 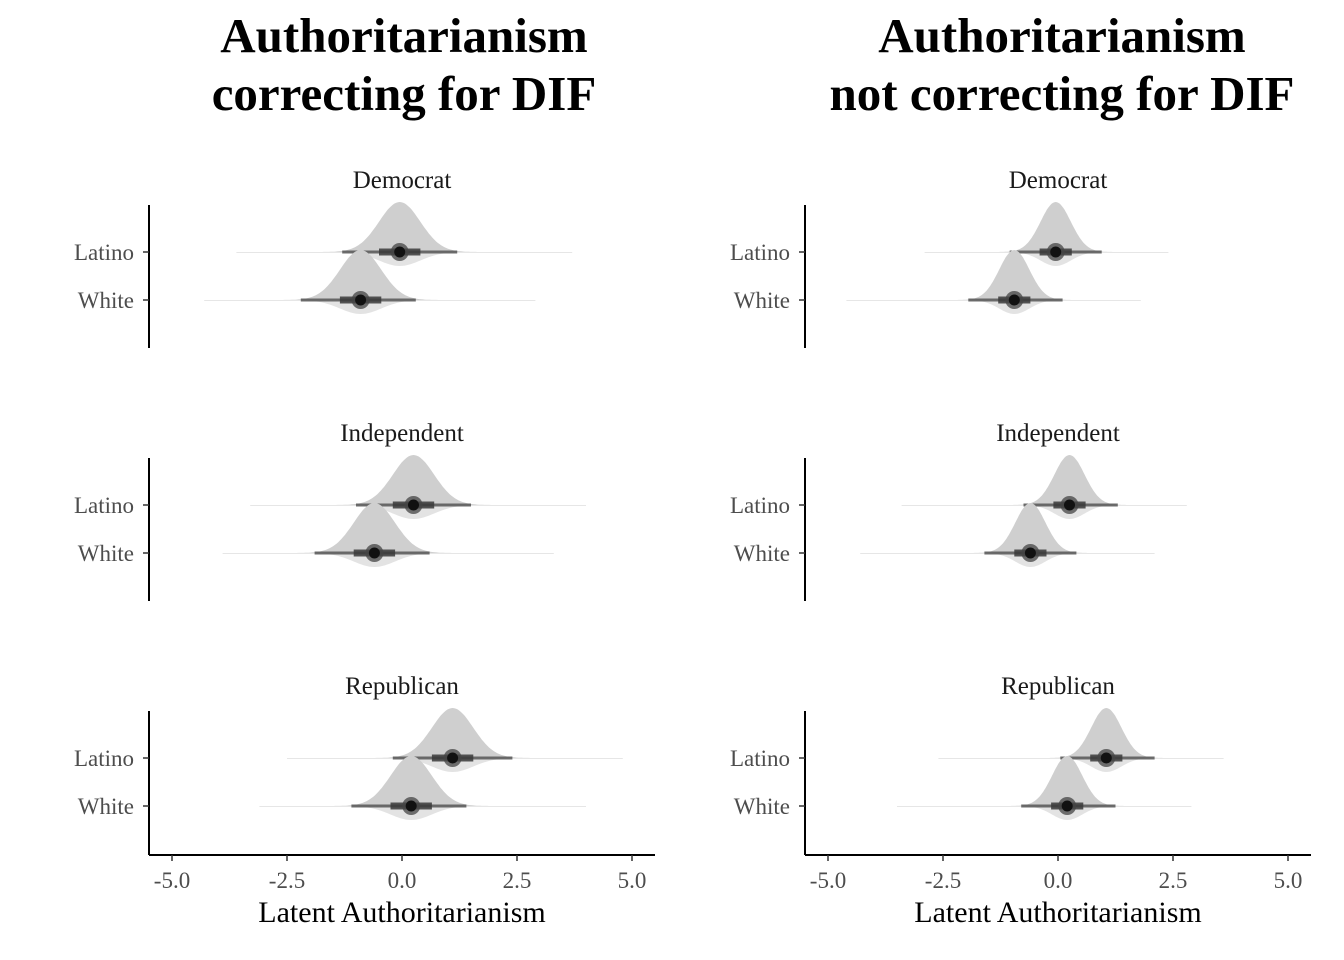 I want to click on chart-title-line: not correcting for DIF, so click(x=1062, y=93).